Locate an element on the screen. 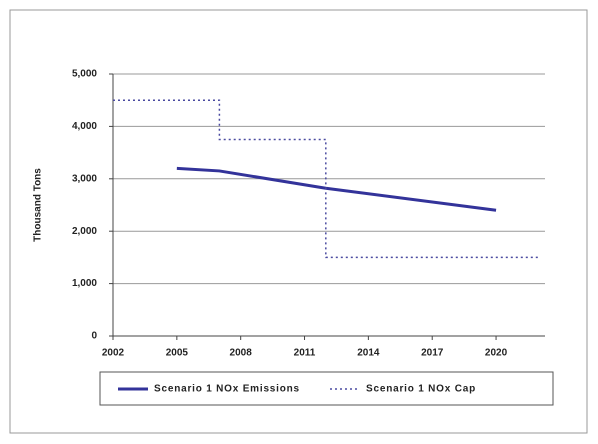  x-tick-label: 2002 is located at coordinates (113, 353).